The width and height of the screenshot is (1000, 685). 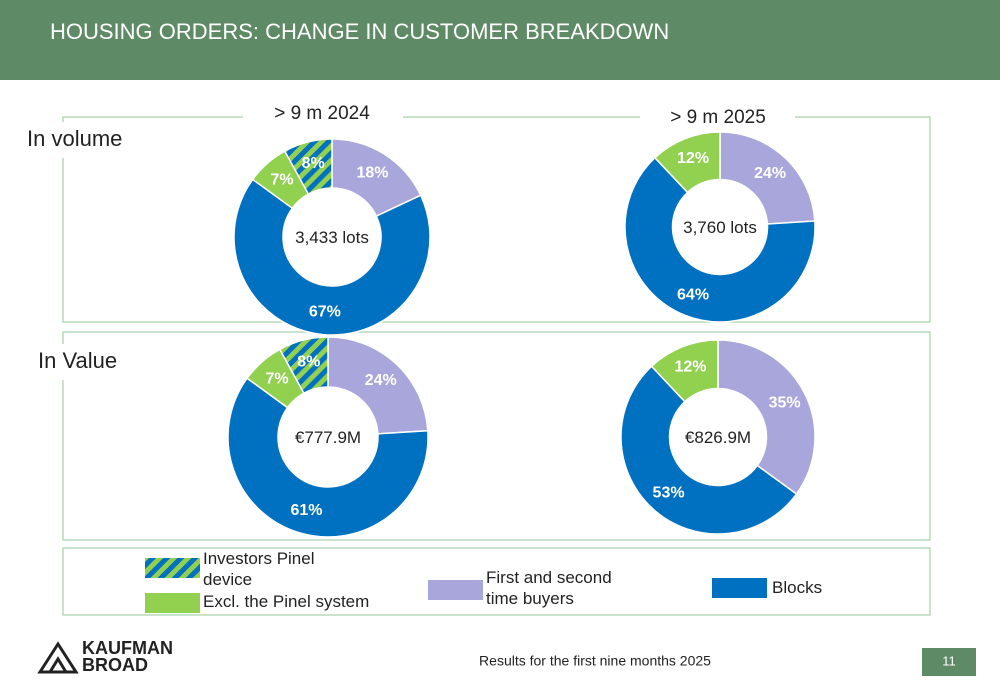 I want to click on logo-text: KAUFMAN BROAD, so click(x=127, y=656).